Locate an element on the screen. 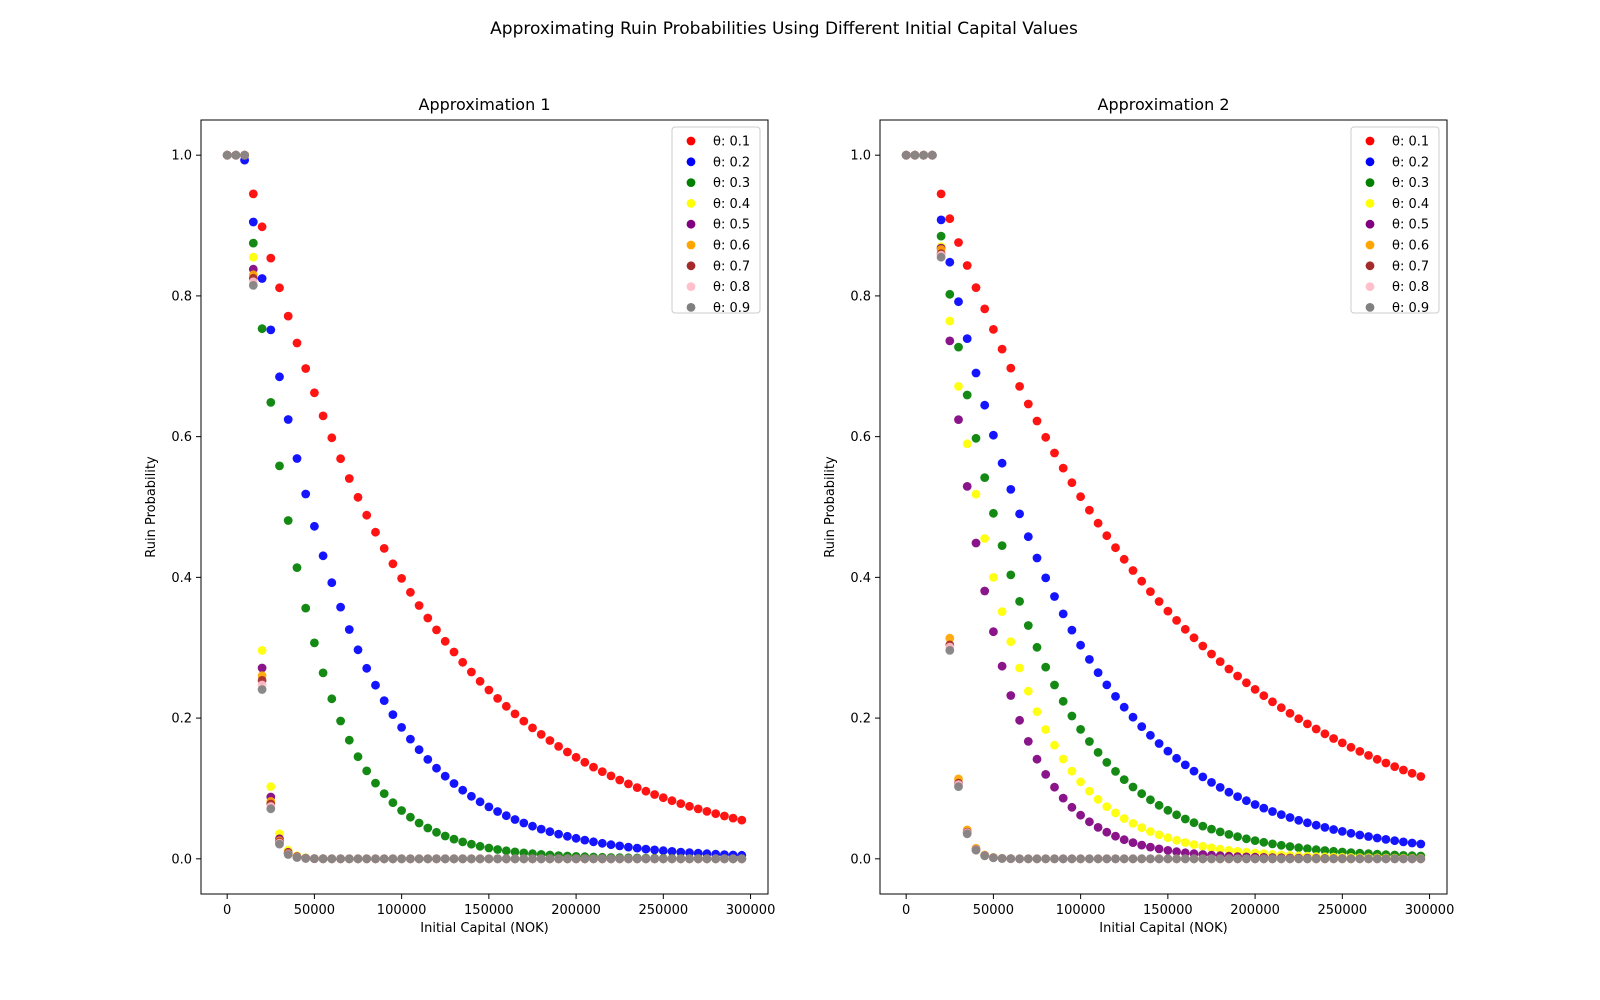 The width and height of the screenshot is (1600, 1000). x-tick-label: 100000 is located at coordinates (402, 910).